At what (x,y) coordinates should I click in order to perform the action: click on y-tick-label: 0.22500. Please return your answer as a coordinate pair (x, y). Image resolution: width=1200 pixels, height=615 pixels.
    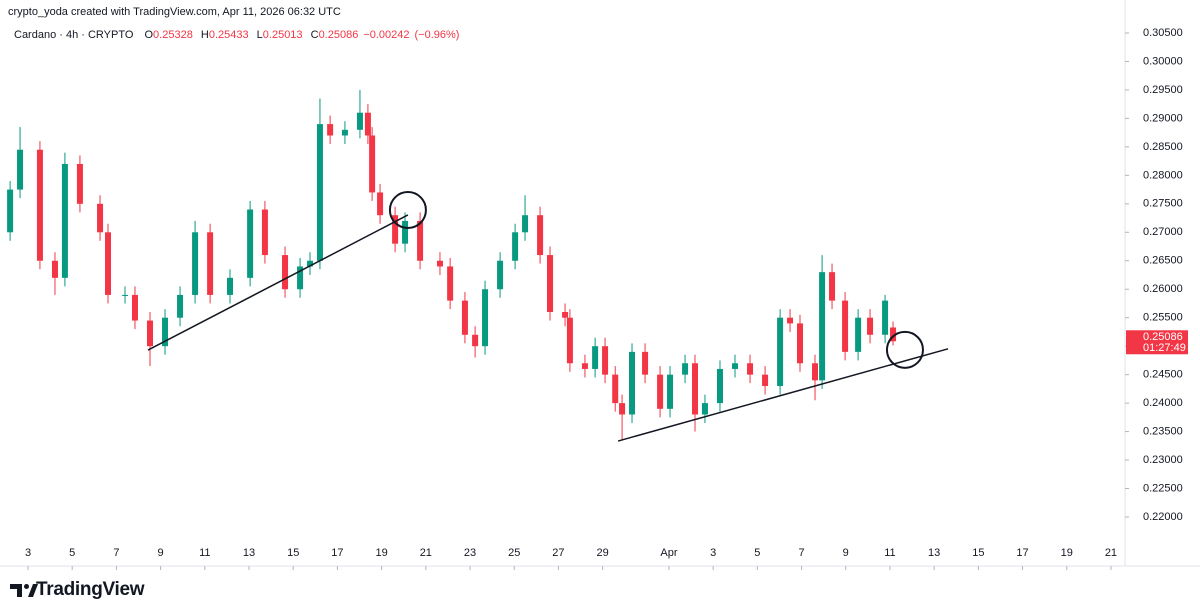
    Looking at the image, I should click on (1163, 488).